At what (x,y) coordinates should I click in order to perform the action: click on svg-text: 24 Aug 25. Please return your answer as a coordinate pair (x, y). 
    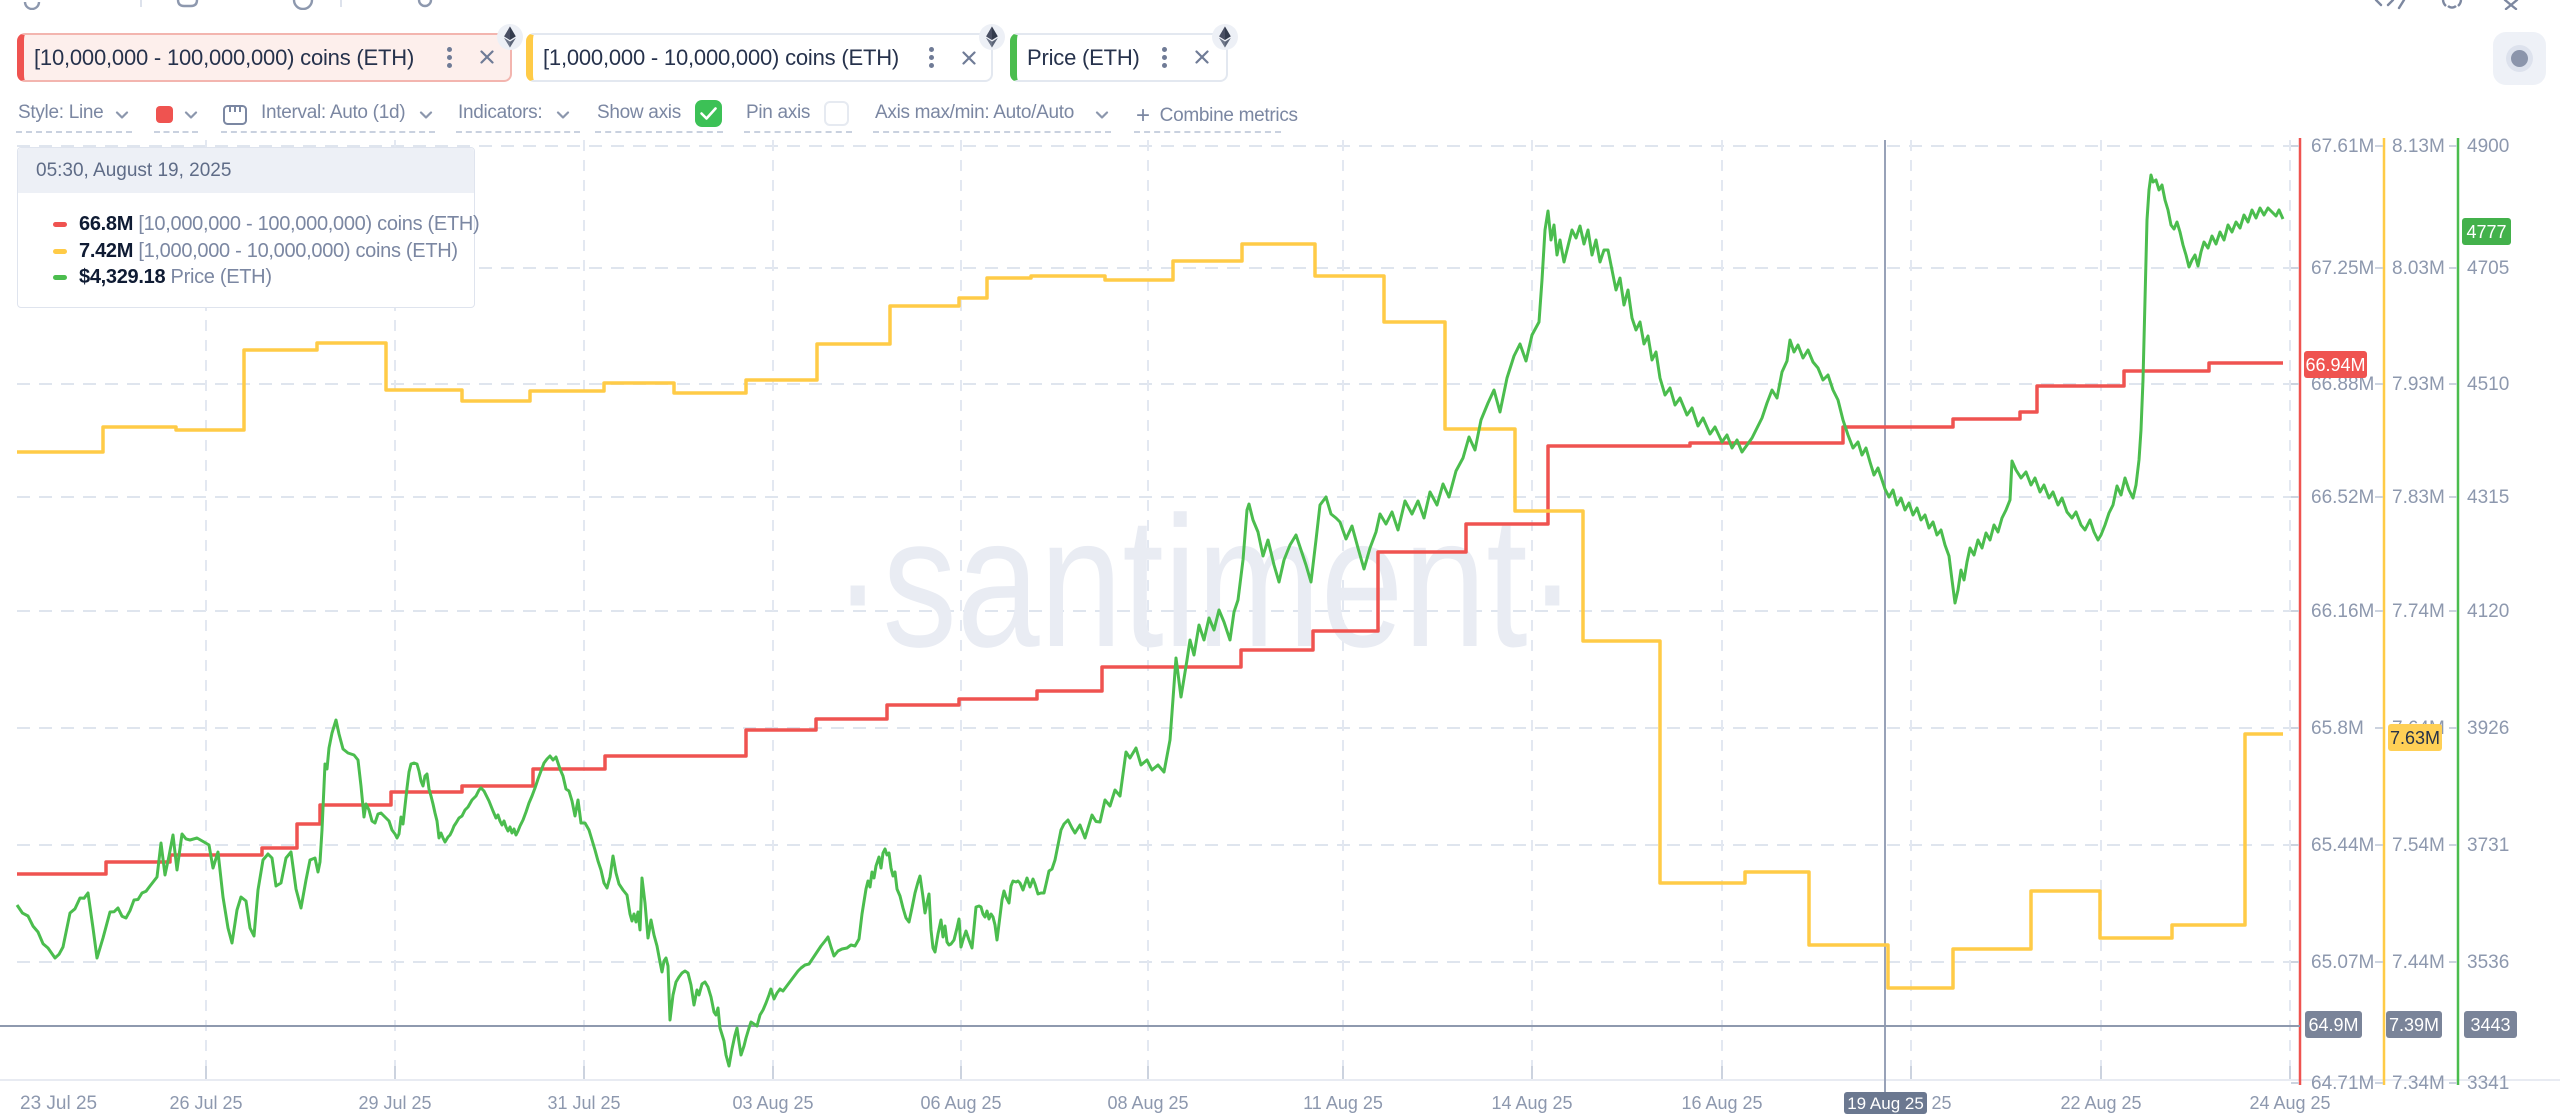
    Looking at the image, I should click on (2289, 1103).